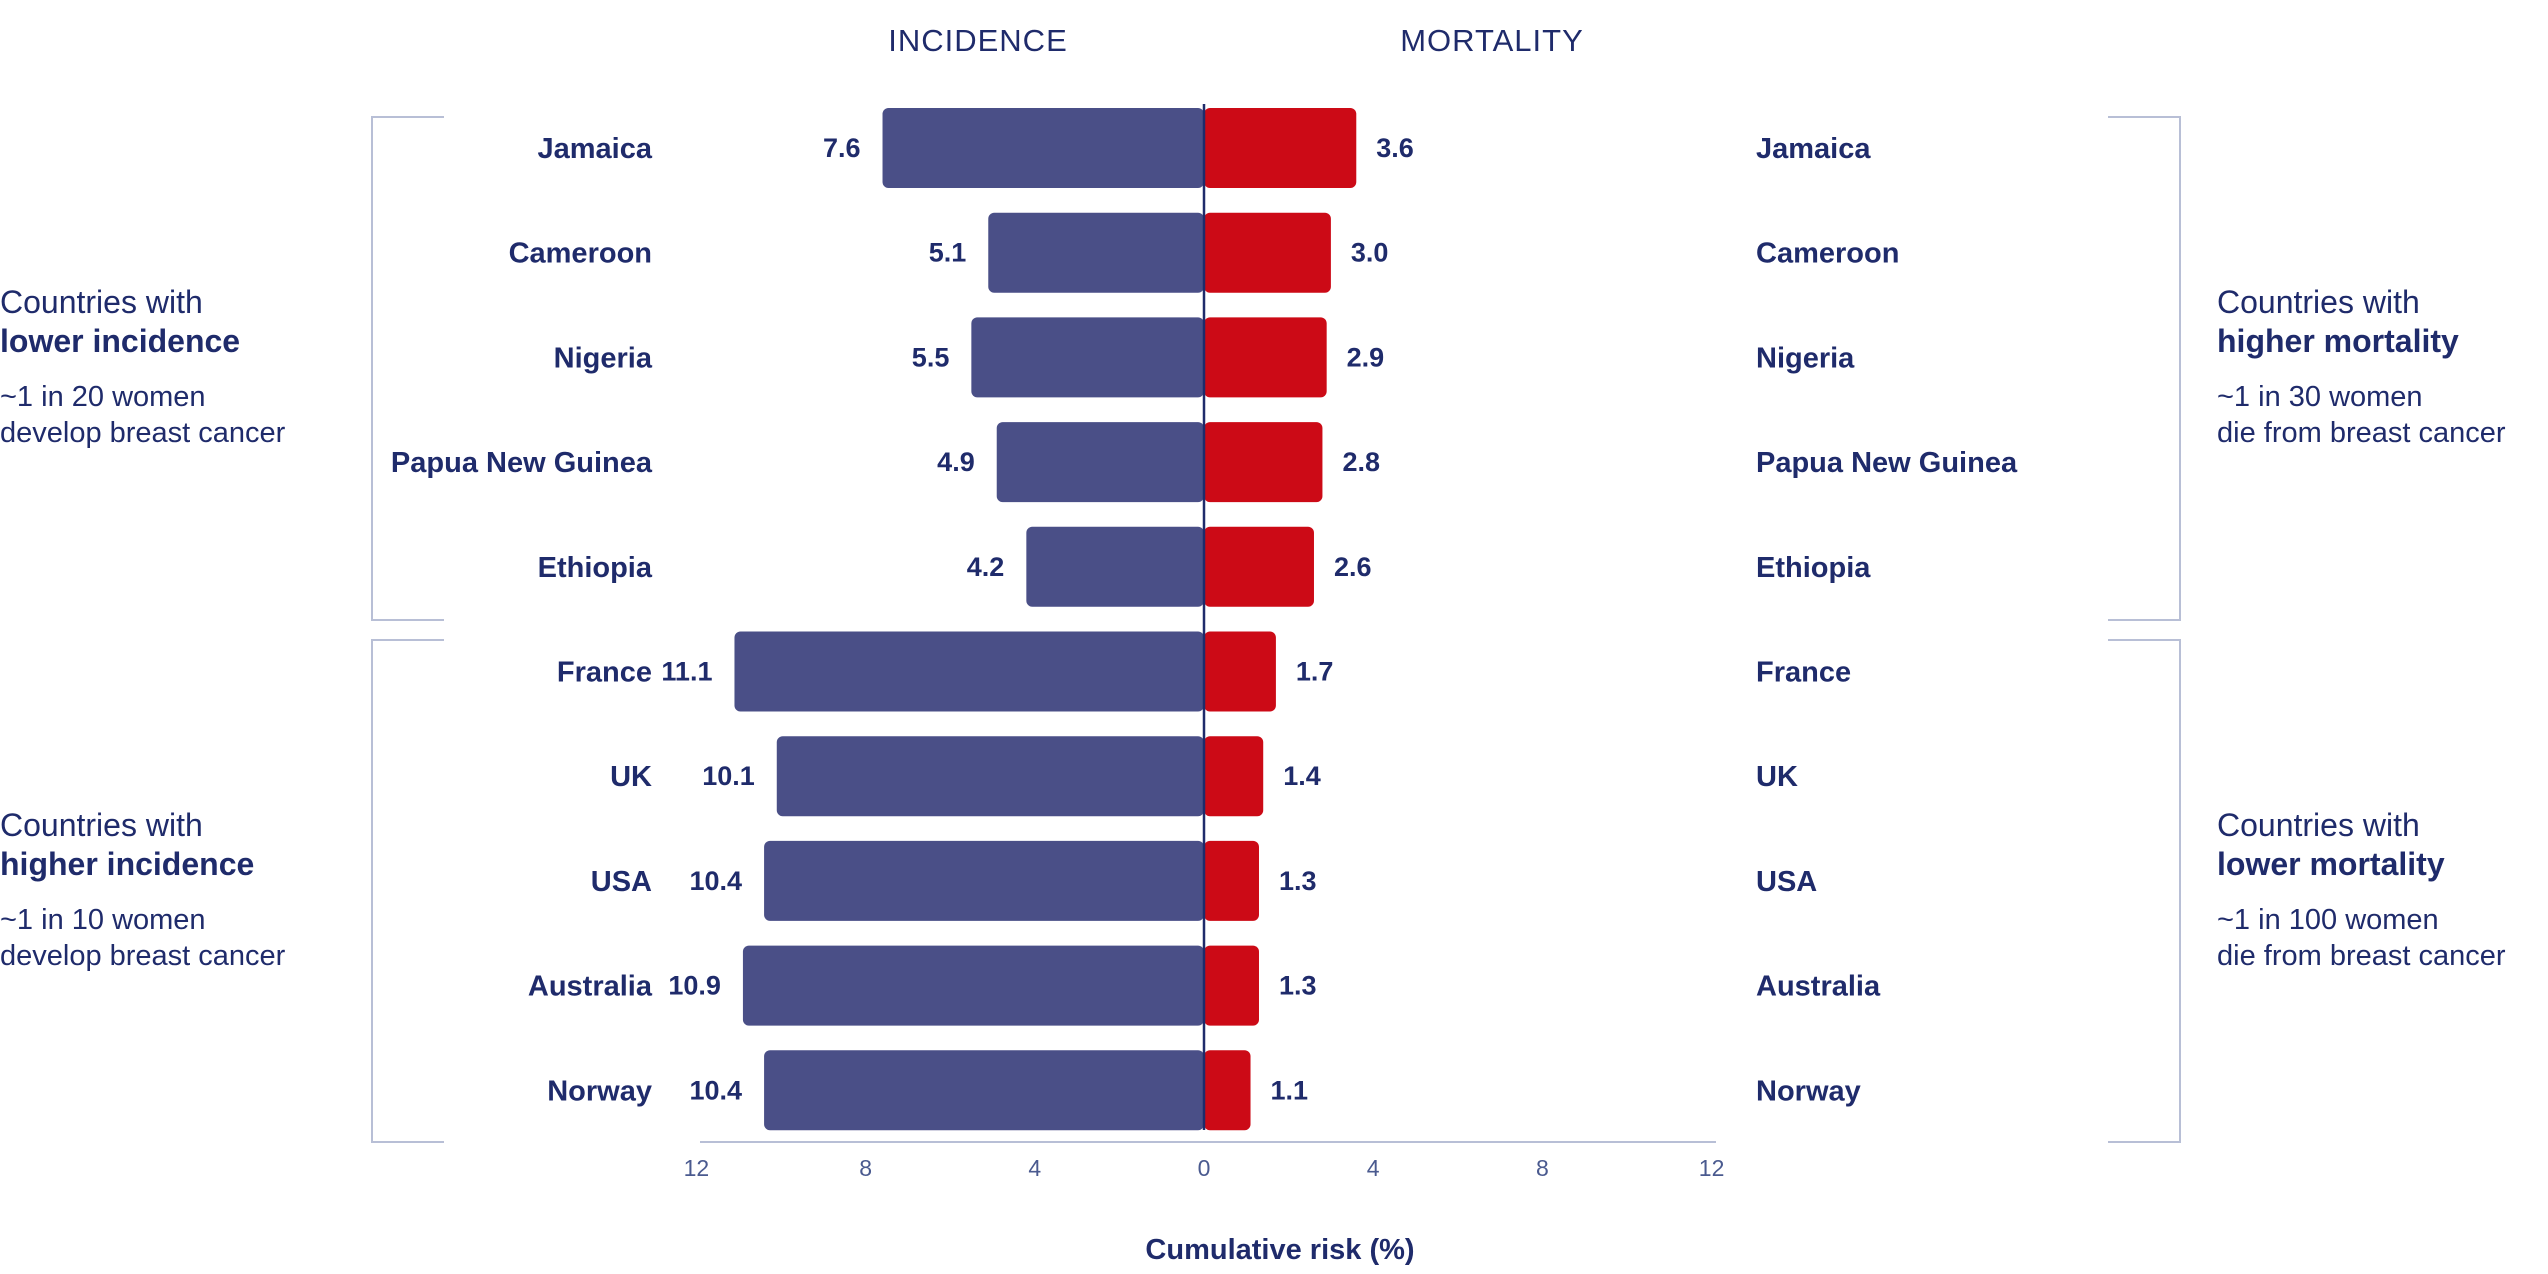 The height and width of the screenshot is (1274, 2548). Describe the element at coordinates (842, 148) in the screenshot. I see `incidence-value-label: 7.6` at that location.